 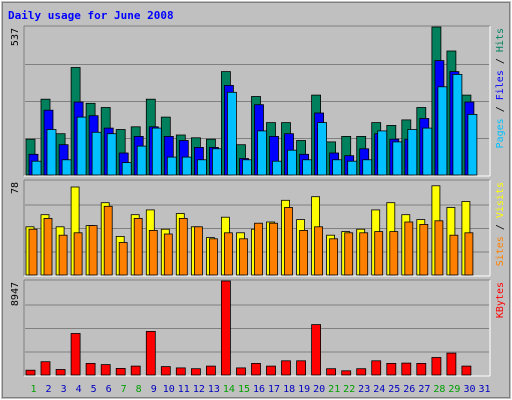 I want to click on day-label-5: 5, so click(x=94, y=389).